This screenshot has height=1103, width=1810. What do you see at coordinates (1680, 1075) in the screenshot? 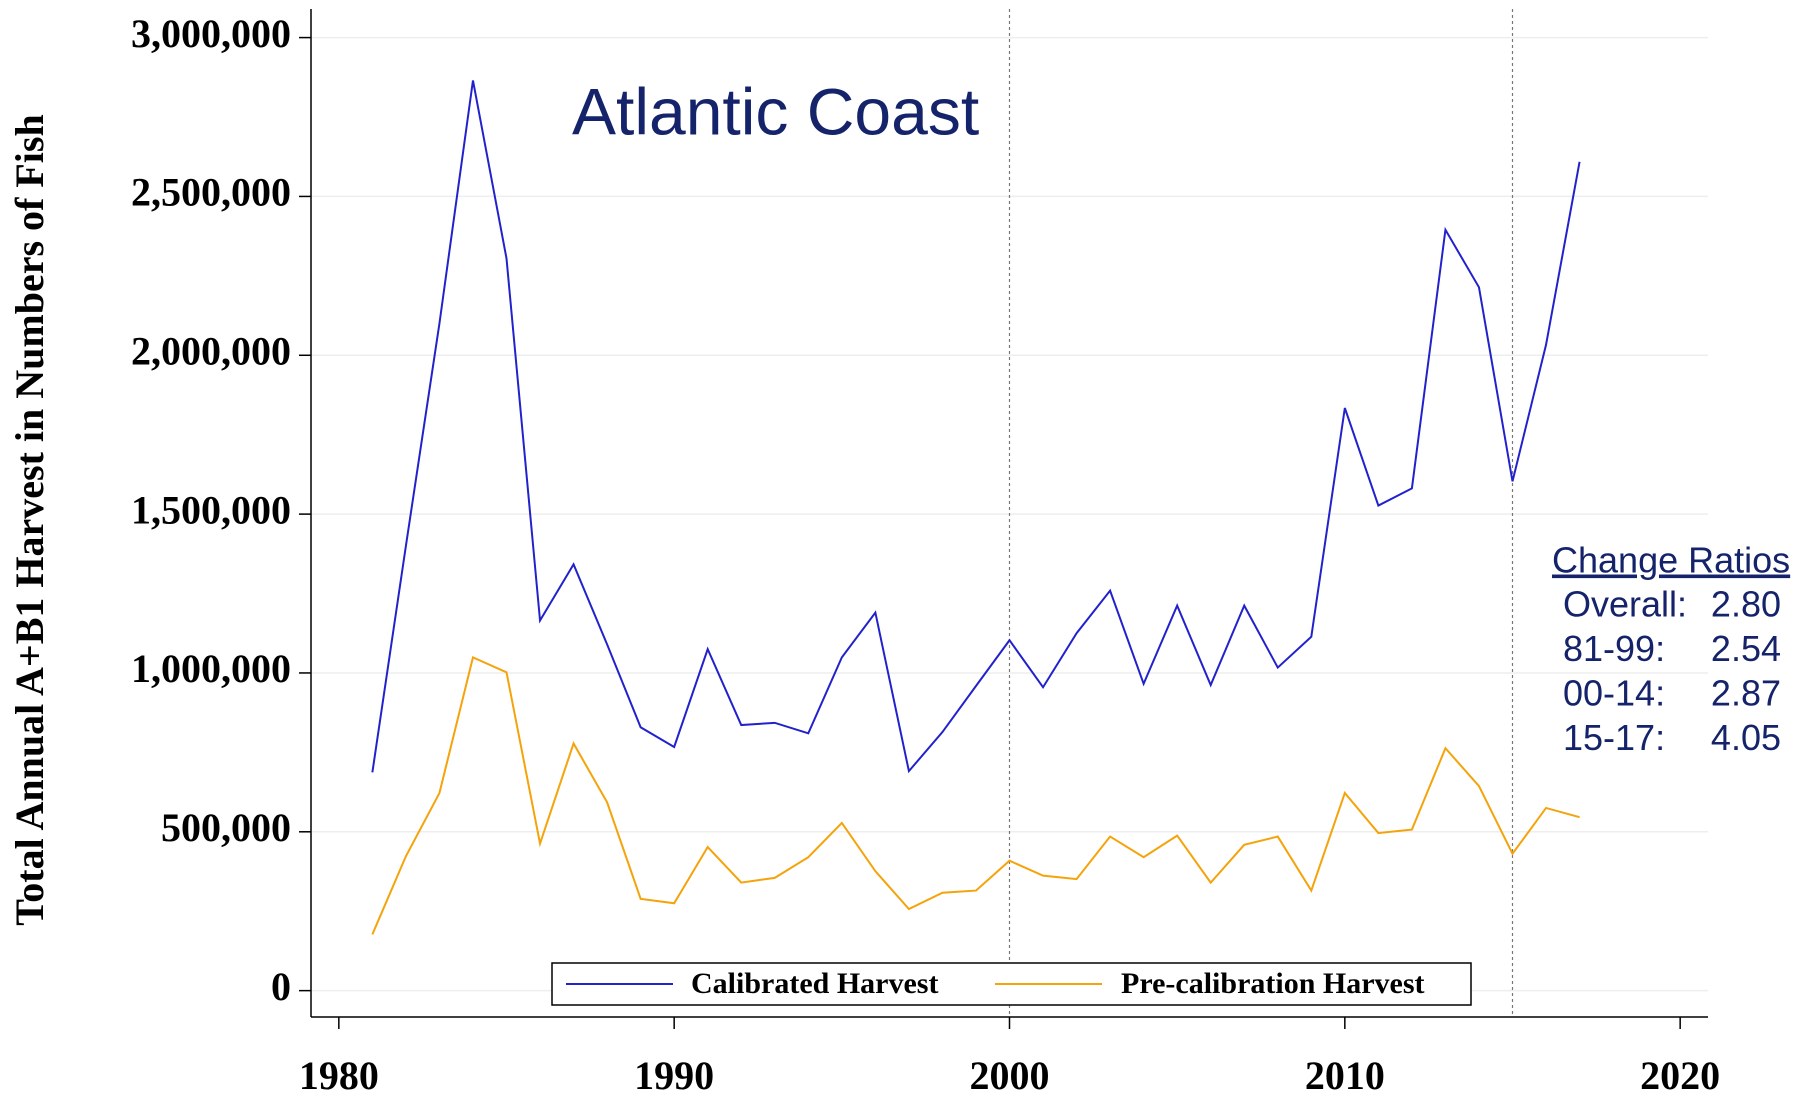
I see `x-tick-label: 2020` at bounding box center [1680, 1075].